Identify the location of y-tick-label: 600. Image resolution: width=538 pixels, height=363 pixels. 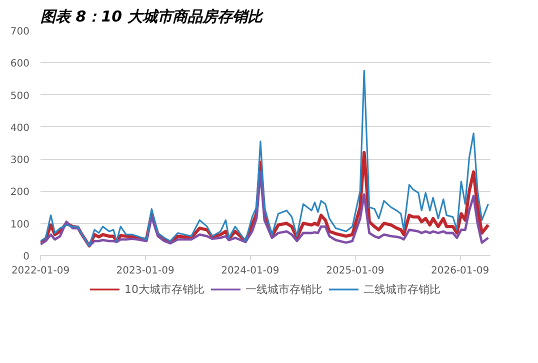
(20, 64).